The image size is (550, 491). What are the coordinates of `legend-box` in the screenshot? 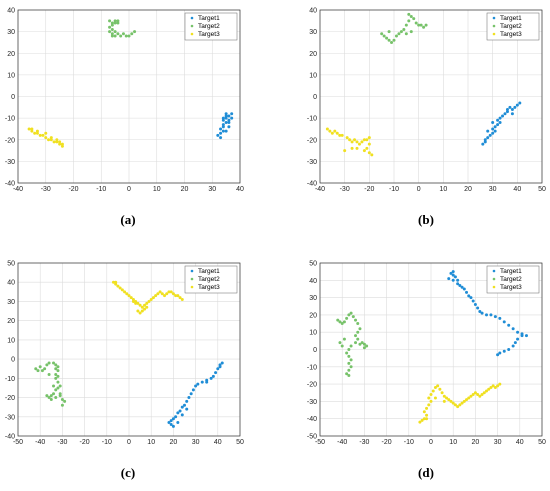 It's located at (211, 26).